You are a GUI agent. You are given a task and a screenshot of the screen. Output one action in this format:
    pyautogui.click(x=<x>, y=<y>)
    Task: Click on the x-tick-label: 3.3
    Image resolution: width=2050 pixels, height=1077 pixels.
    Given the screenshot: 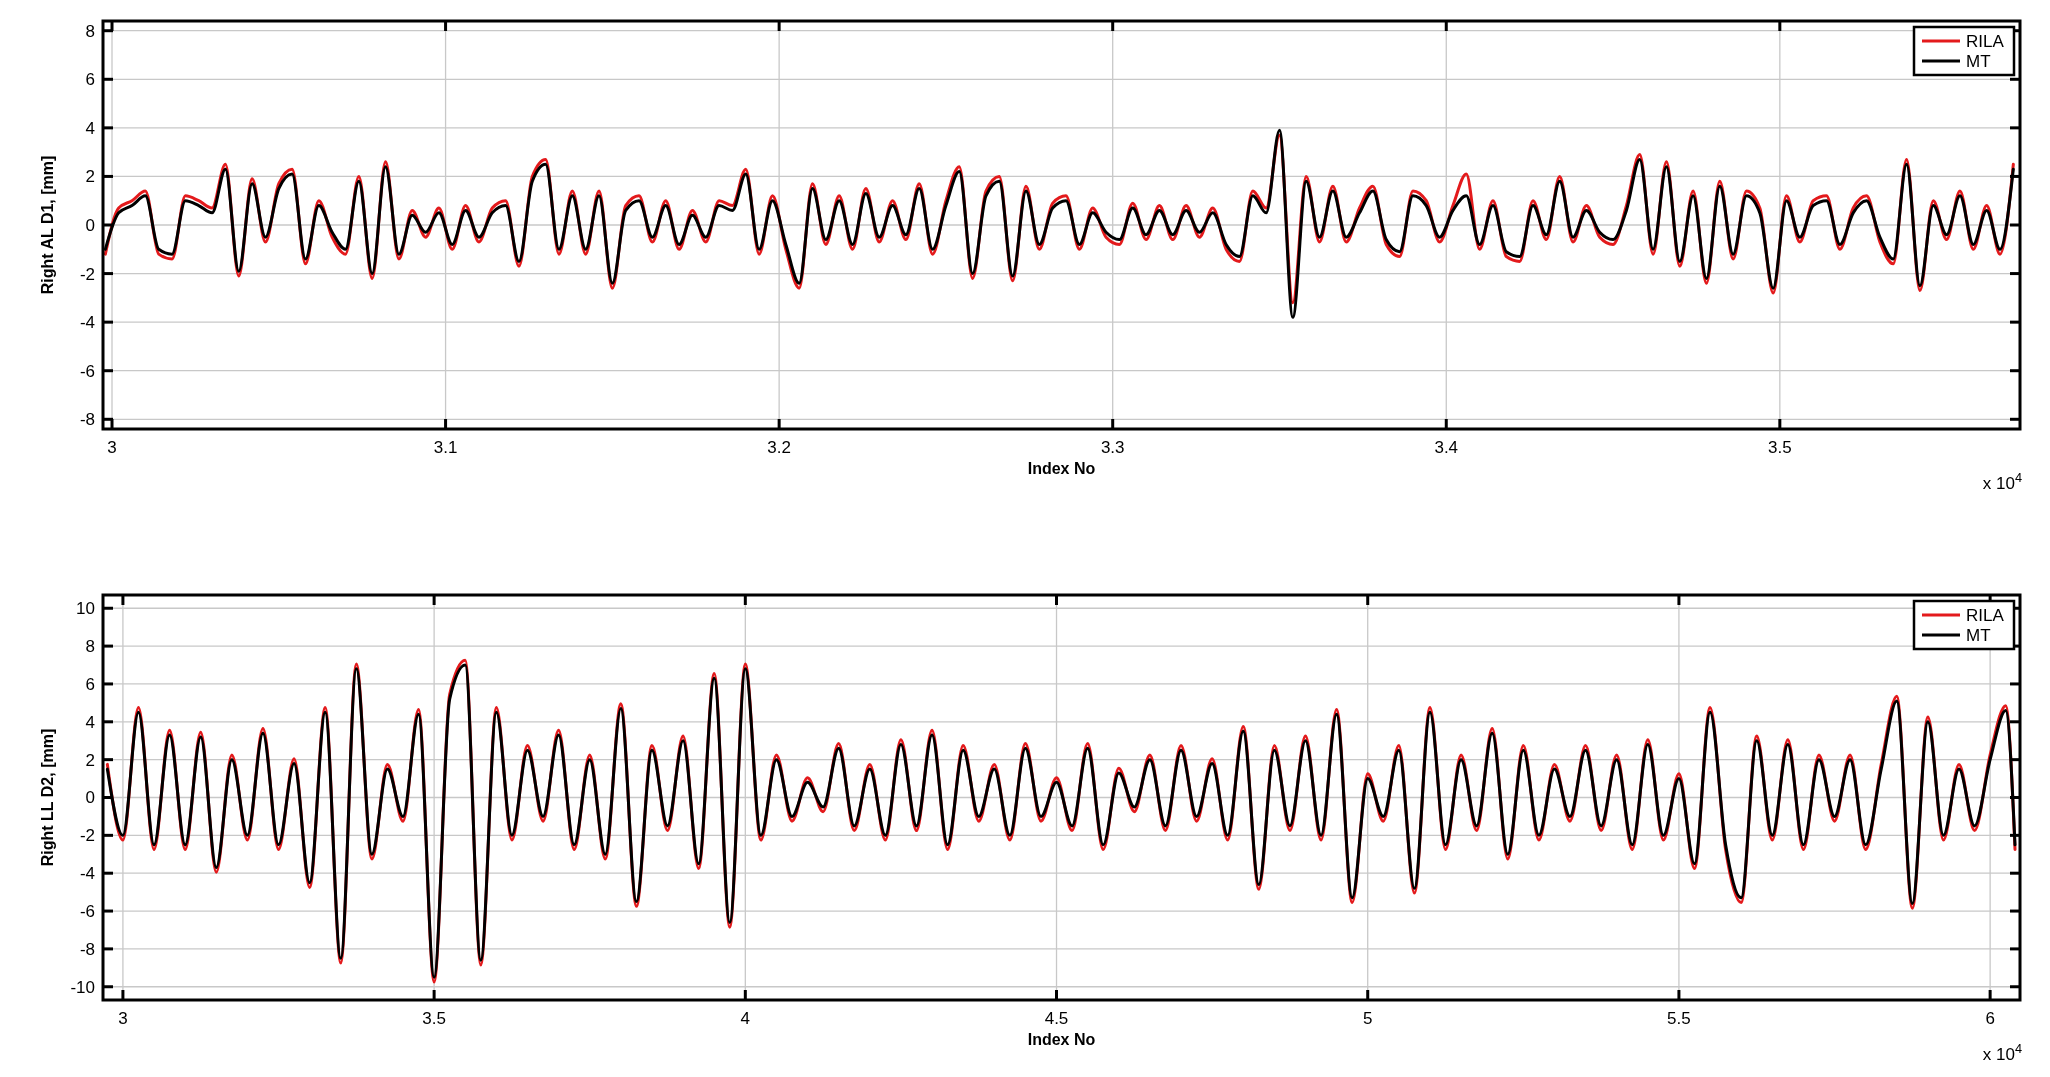 What is the action you would take?
    pyautogui.click(x=1112, y=447)
    